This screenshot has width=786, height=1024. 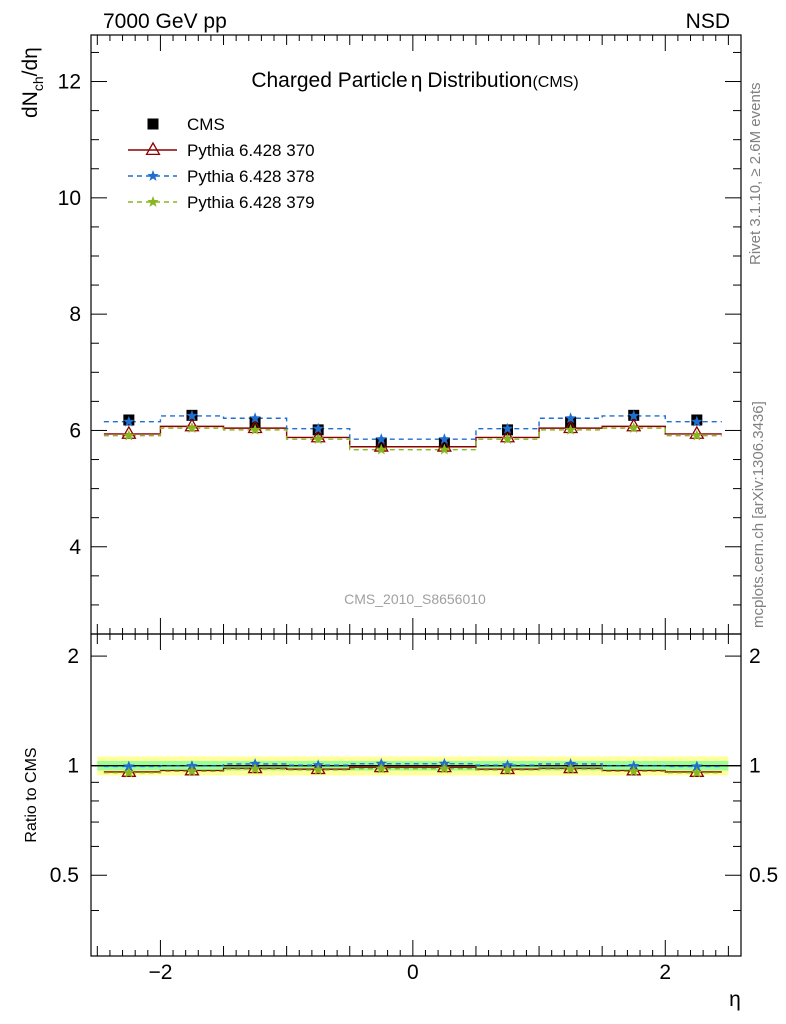 What do you see at coordinates (251, 202) in the screenshot?
I see `legend-label-3: Pythia 6.428 379` at bounding box center [251, 202].